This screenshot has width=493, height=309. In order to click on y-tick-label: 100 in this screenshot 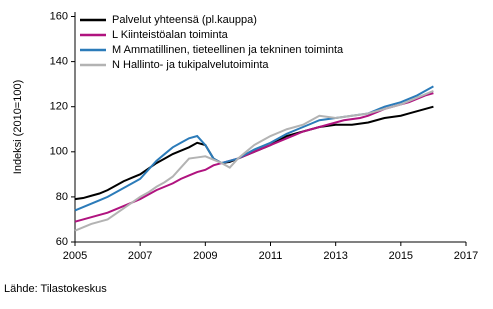, I will do `click(59, 152)`.